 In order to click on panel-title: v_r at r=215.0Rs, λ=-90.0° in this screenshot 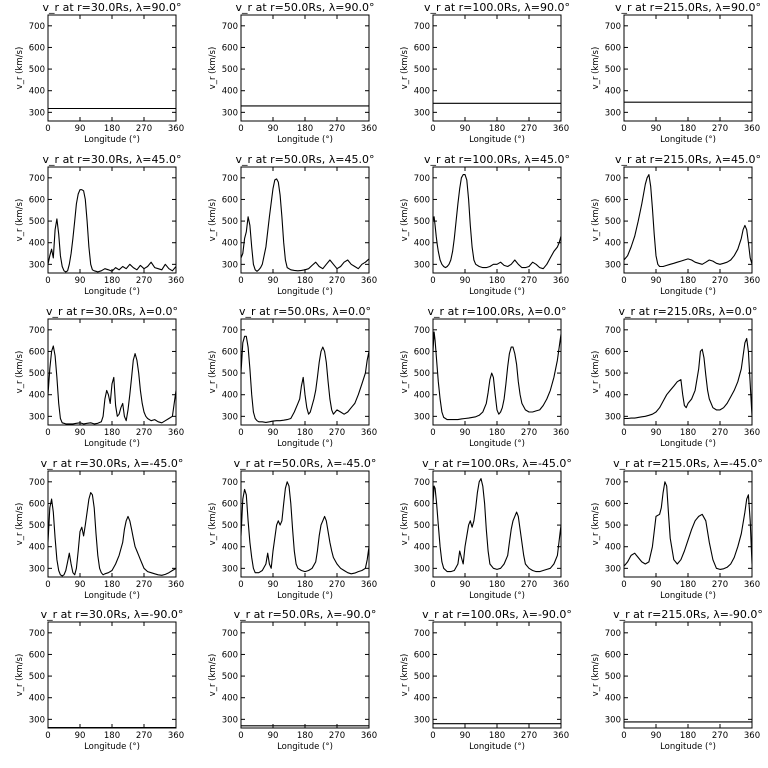, I will do `click(688, 614)`.